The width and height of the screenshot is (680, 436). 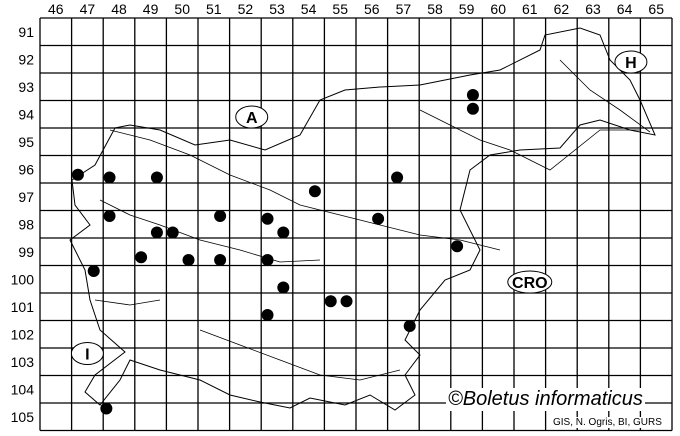 What do you see at coordinates (530, 9) in the screenshot?
I see `column-label: 61` at bounding box center [530, 9].